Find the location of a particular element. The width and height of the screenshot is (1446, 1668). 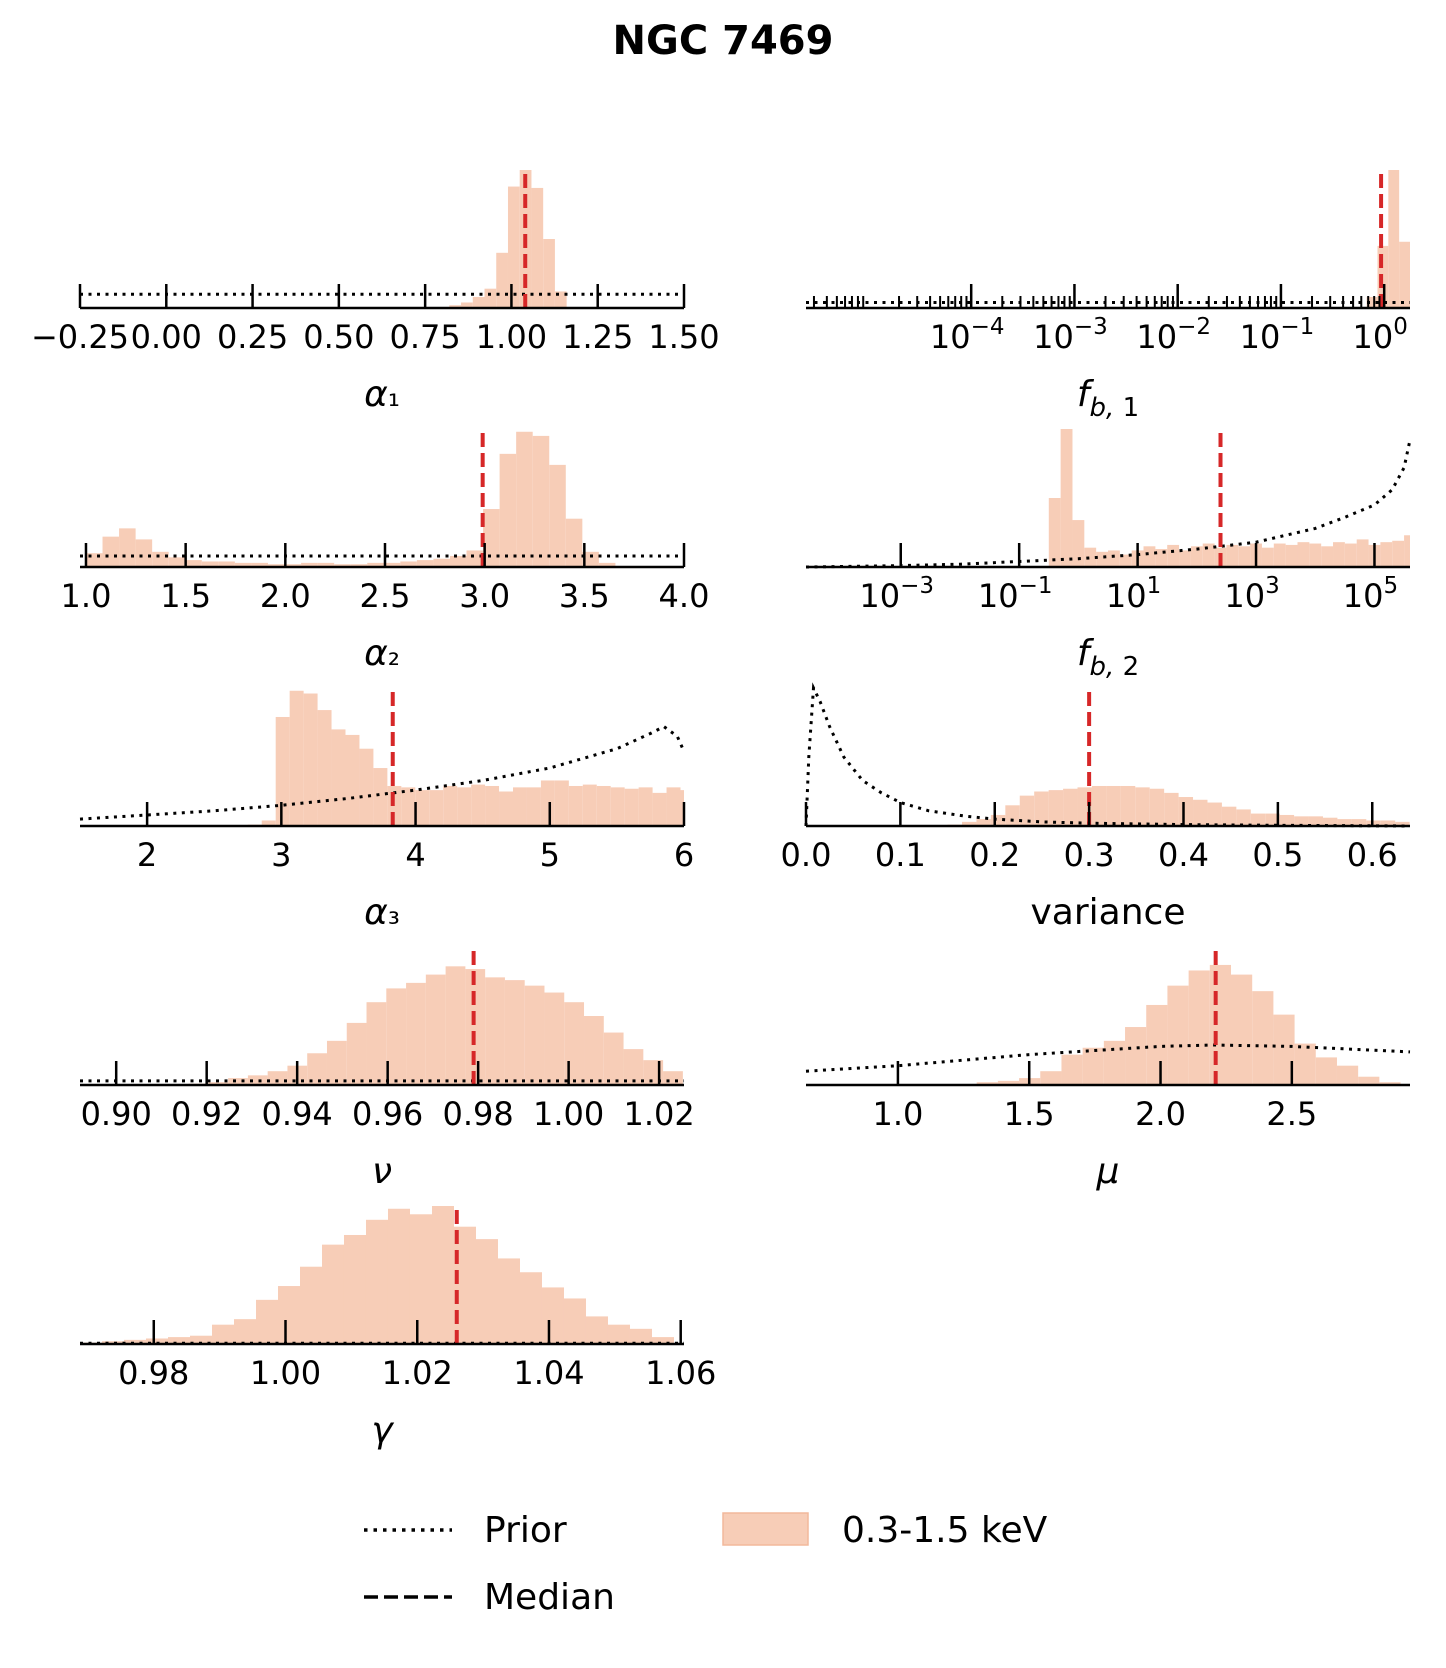

tick-label: 0.5 is located at coordinates (1277, 855).